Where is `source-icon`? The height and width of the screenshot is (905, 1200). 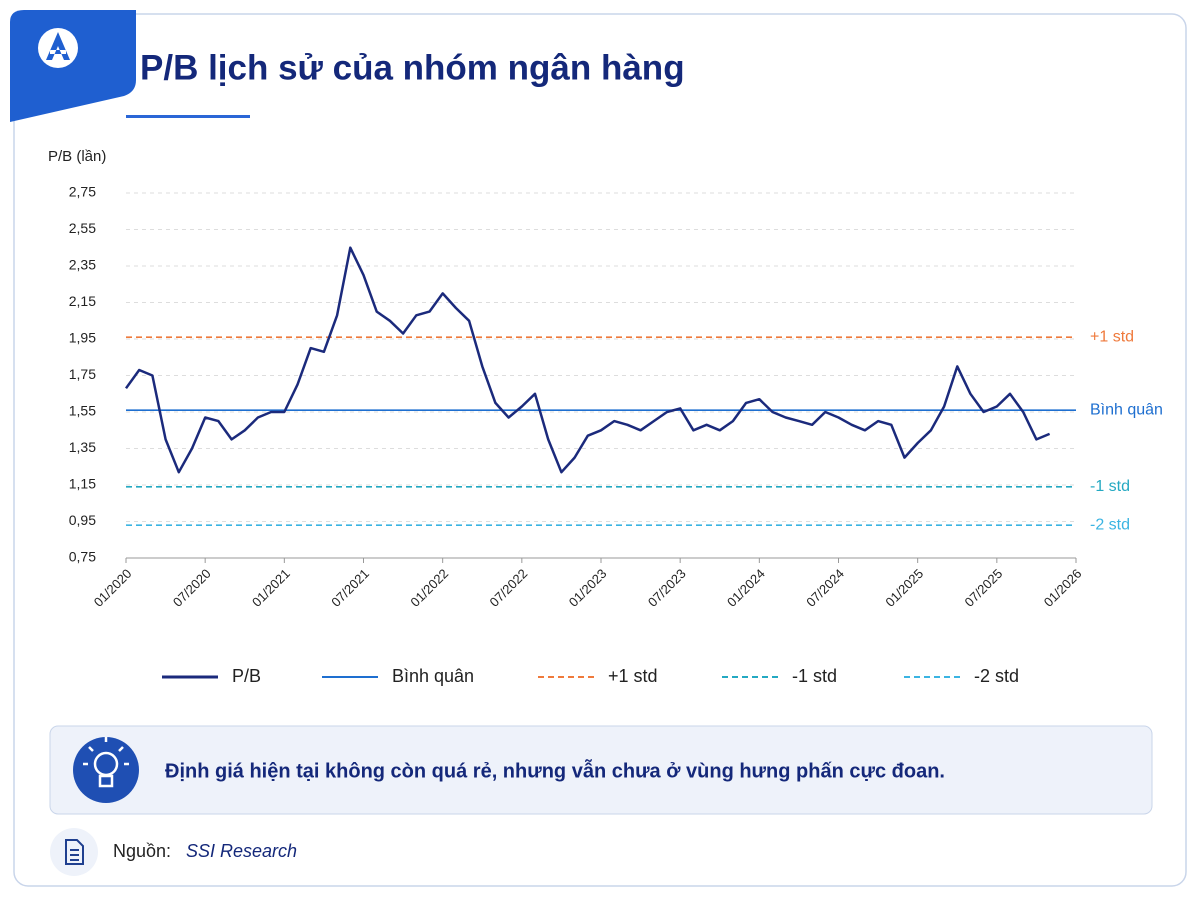
source-icon is located at coordinates (74, 852).